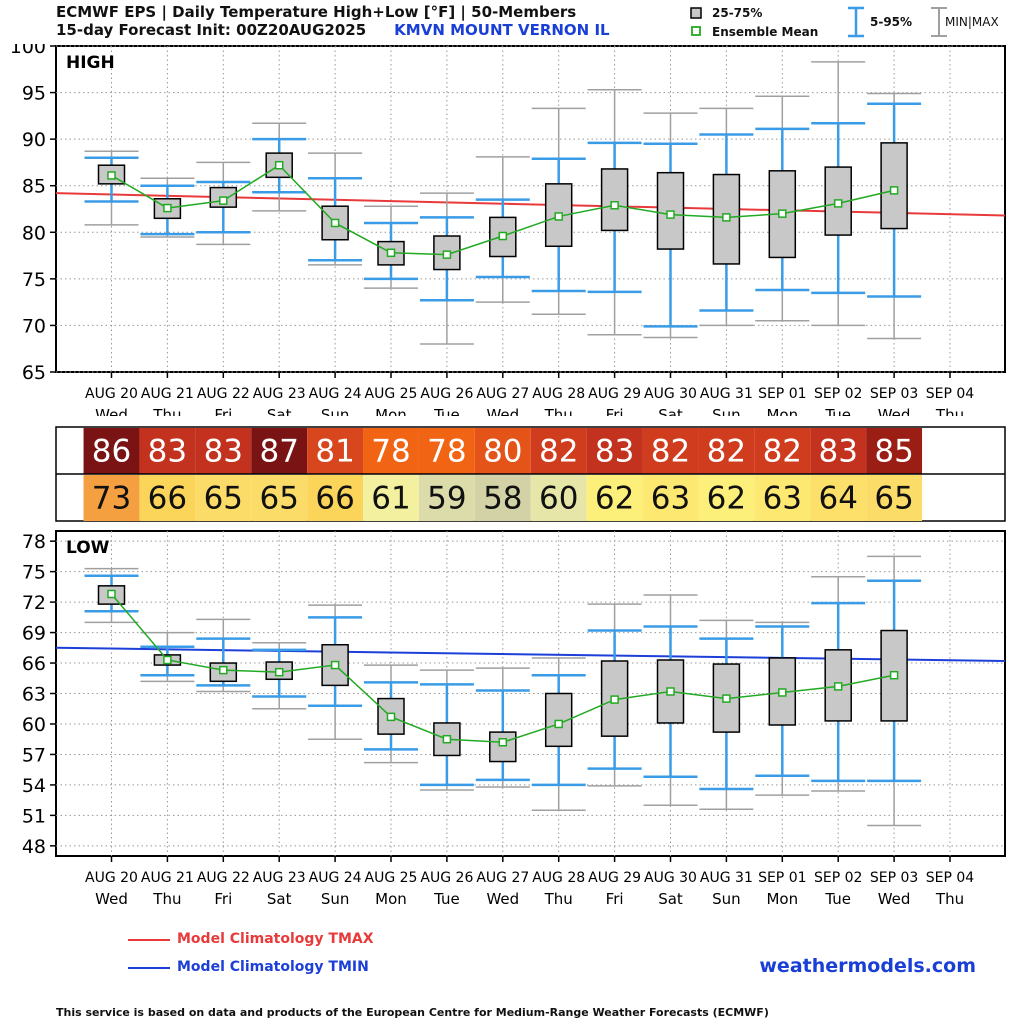 This screenshot has height=1024, width=1024. I want to click on high-date-label: SEP 01, so click(782, 394).